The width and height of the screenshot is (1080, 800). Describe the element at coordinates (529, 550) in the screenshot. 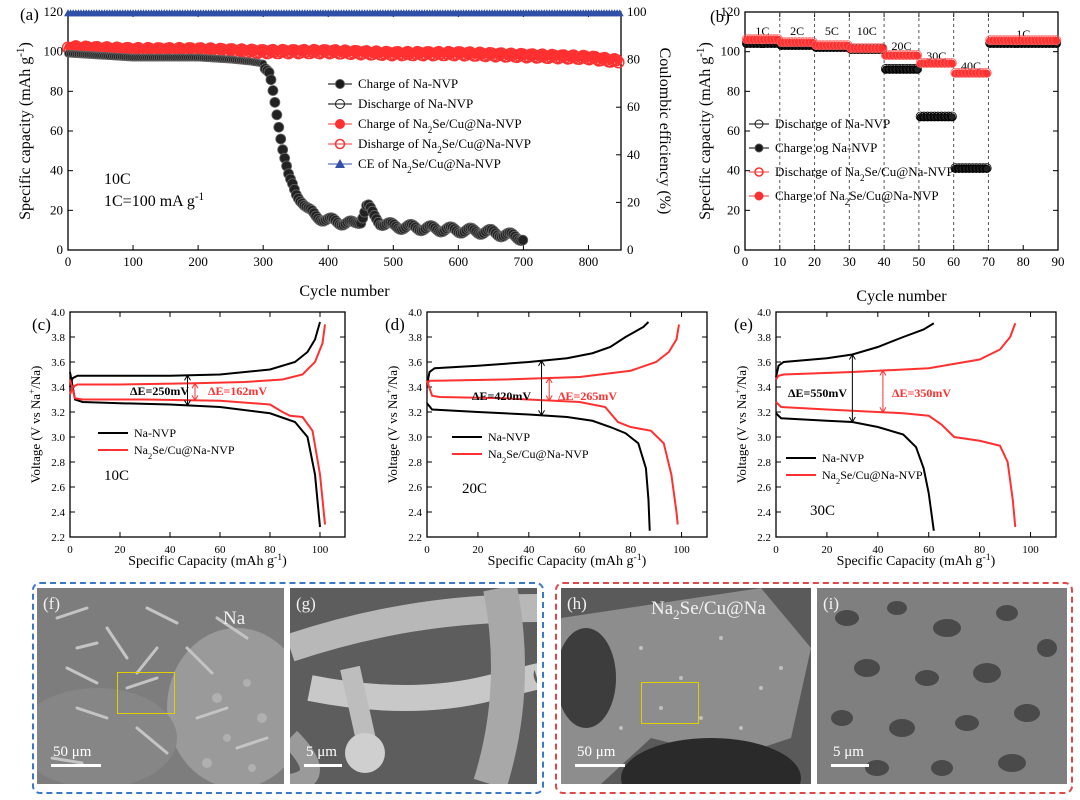

I see `chart-d-xtick-label: 40` at that location.